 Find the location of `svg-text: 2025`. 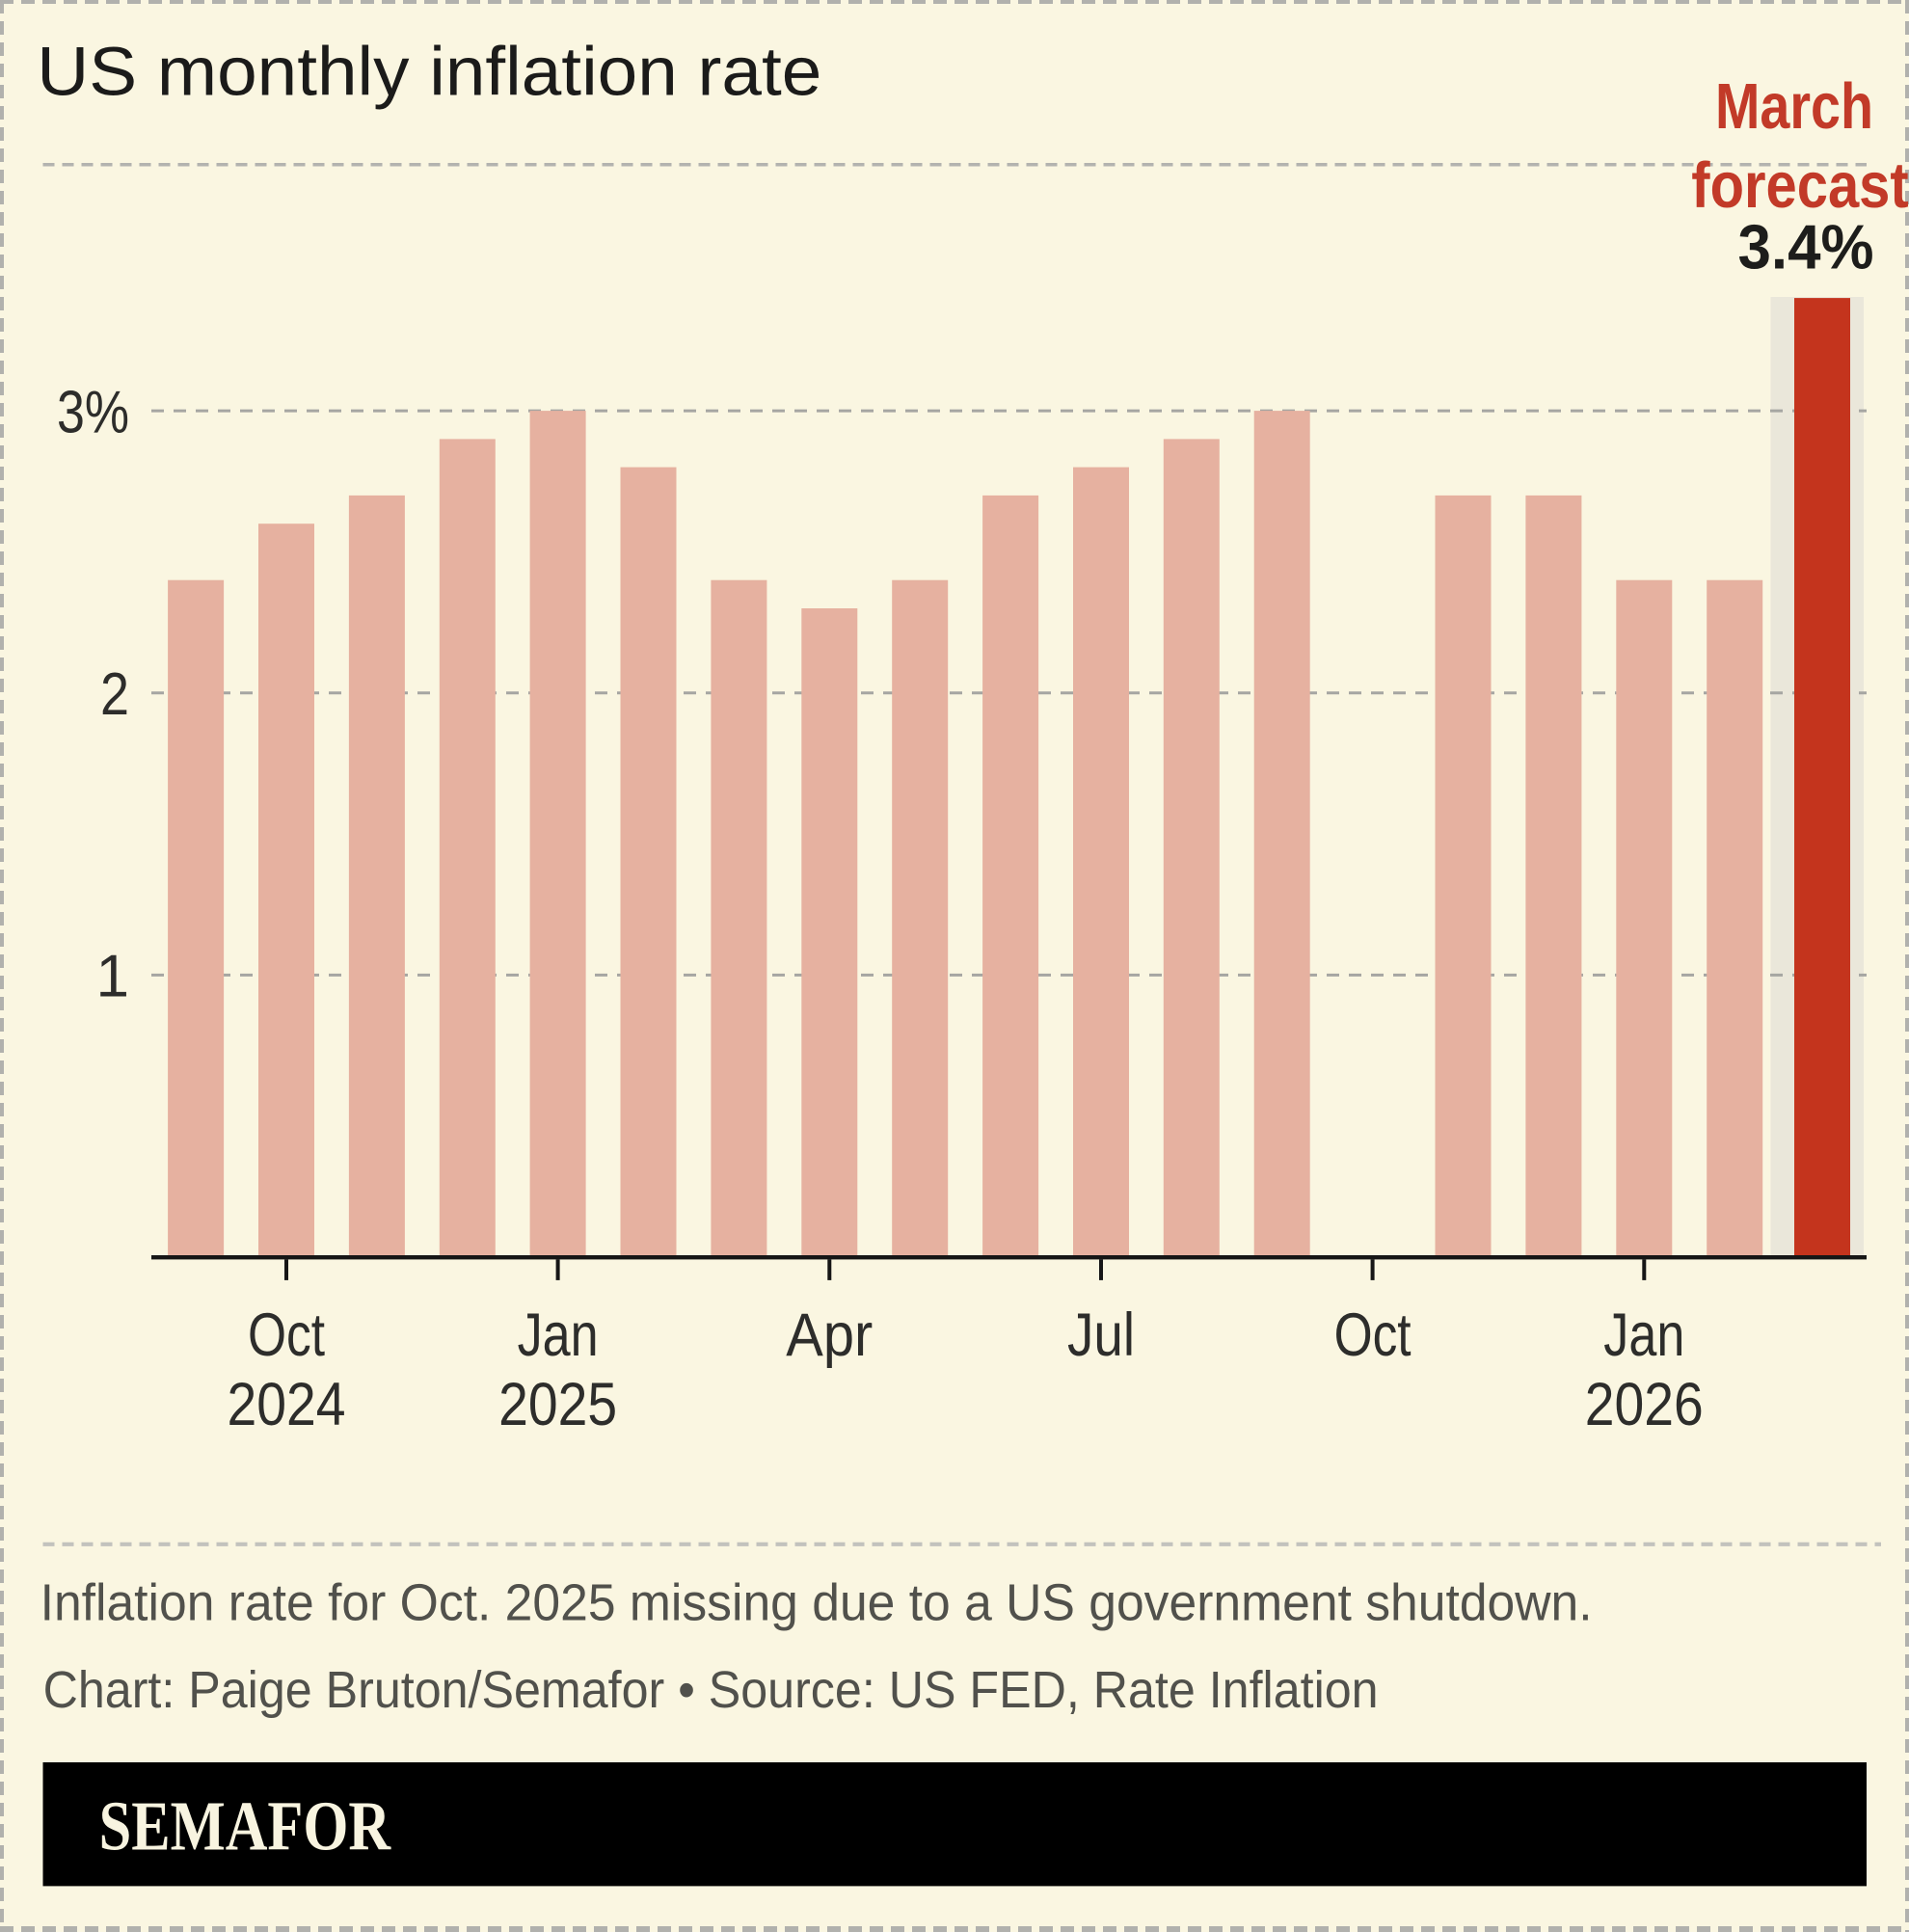

svg-text: 2025 is located at coordinates (558, 1404).